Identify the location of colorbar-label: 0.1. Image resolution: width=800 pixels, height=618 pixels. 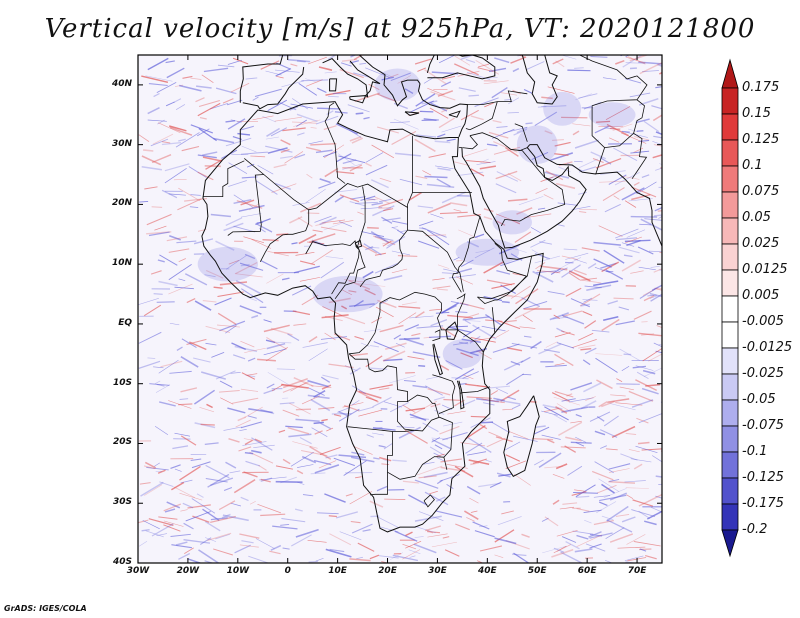
(752, 165).